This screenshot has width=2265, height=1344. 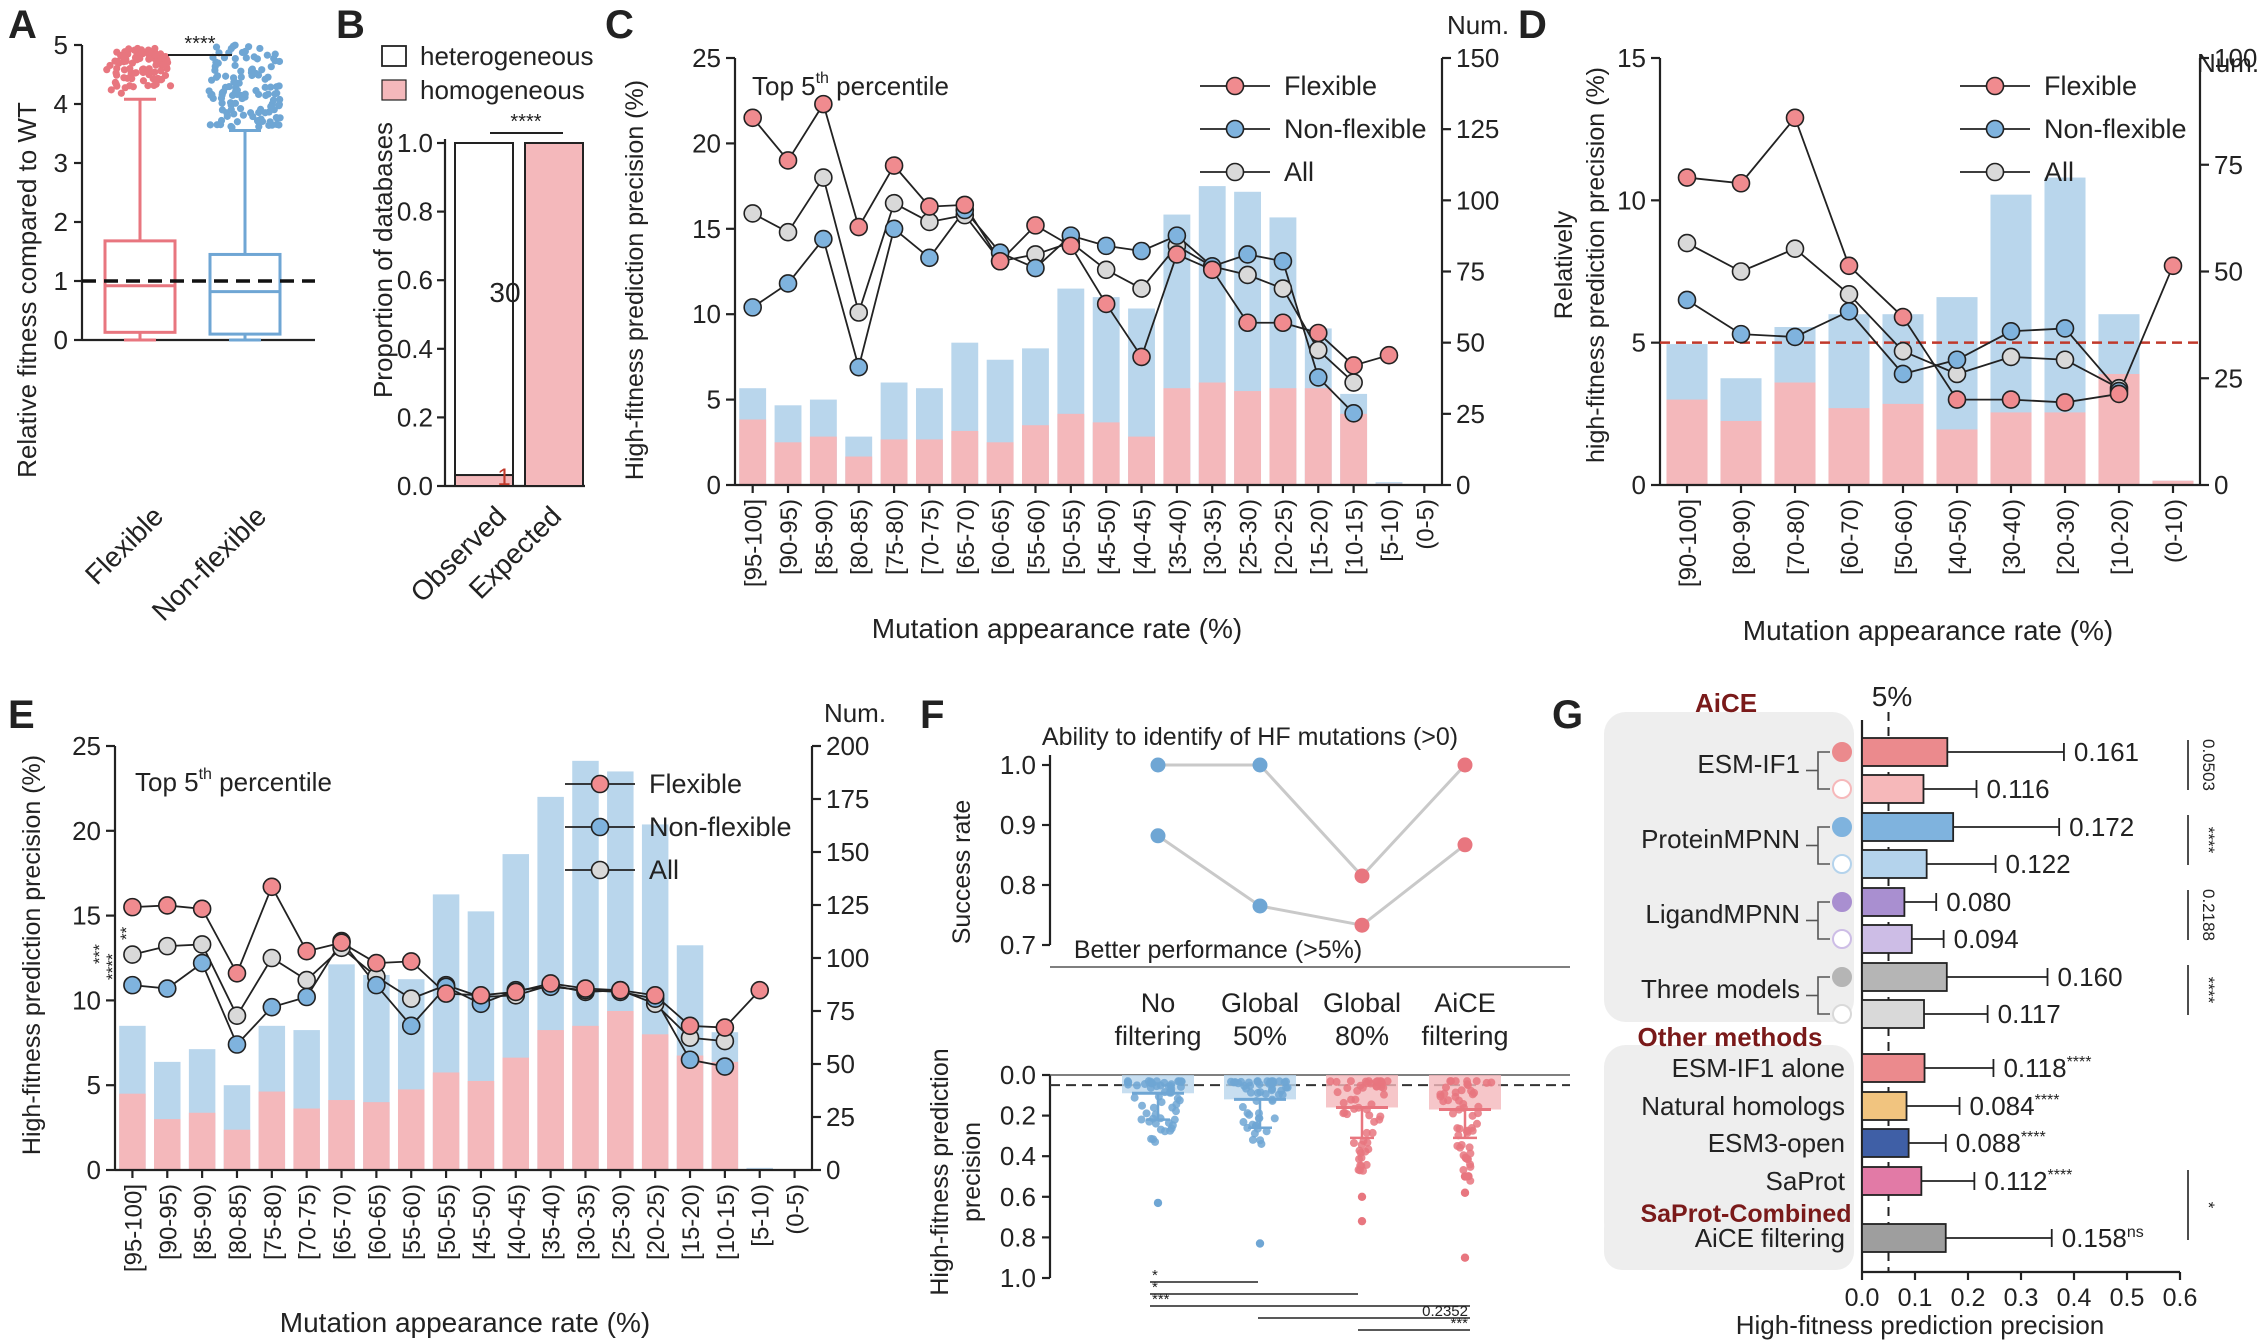 What do you see at coordinates (2047, 1068) in the screenshot?
I see `g-value-label: 0.118****` at bounding box center [2047, 1068].